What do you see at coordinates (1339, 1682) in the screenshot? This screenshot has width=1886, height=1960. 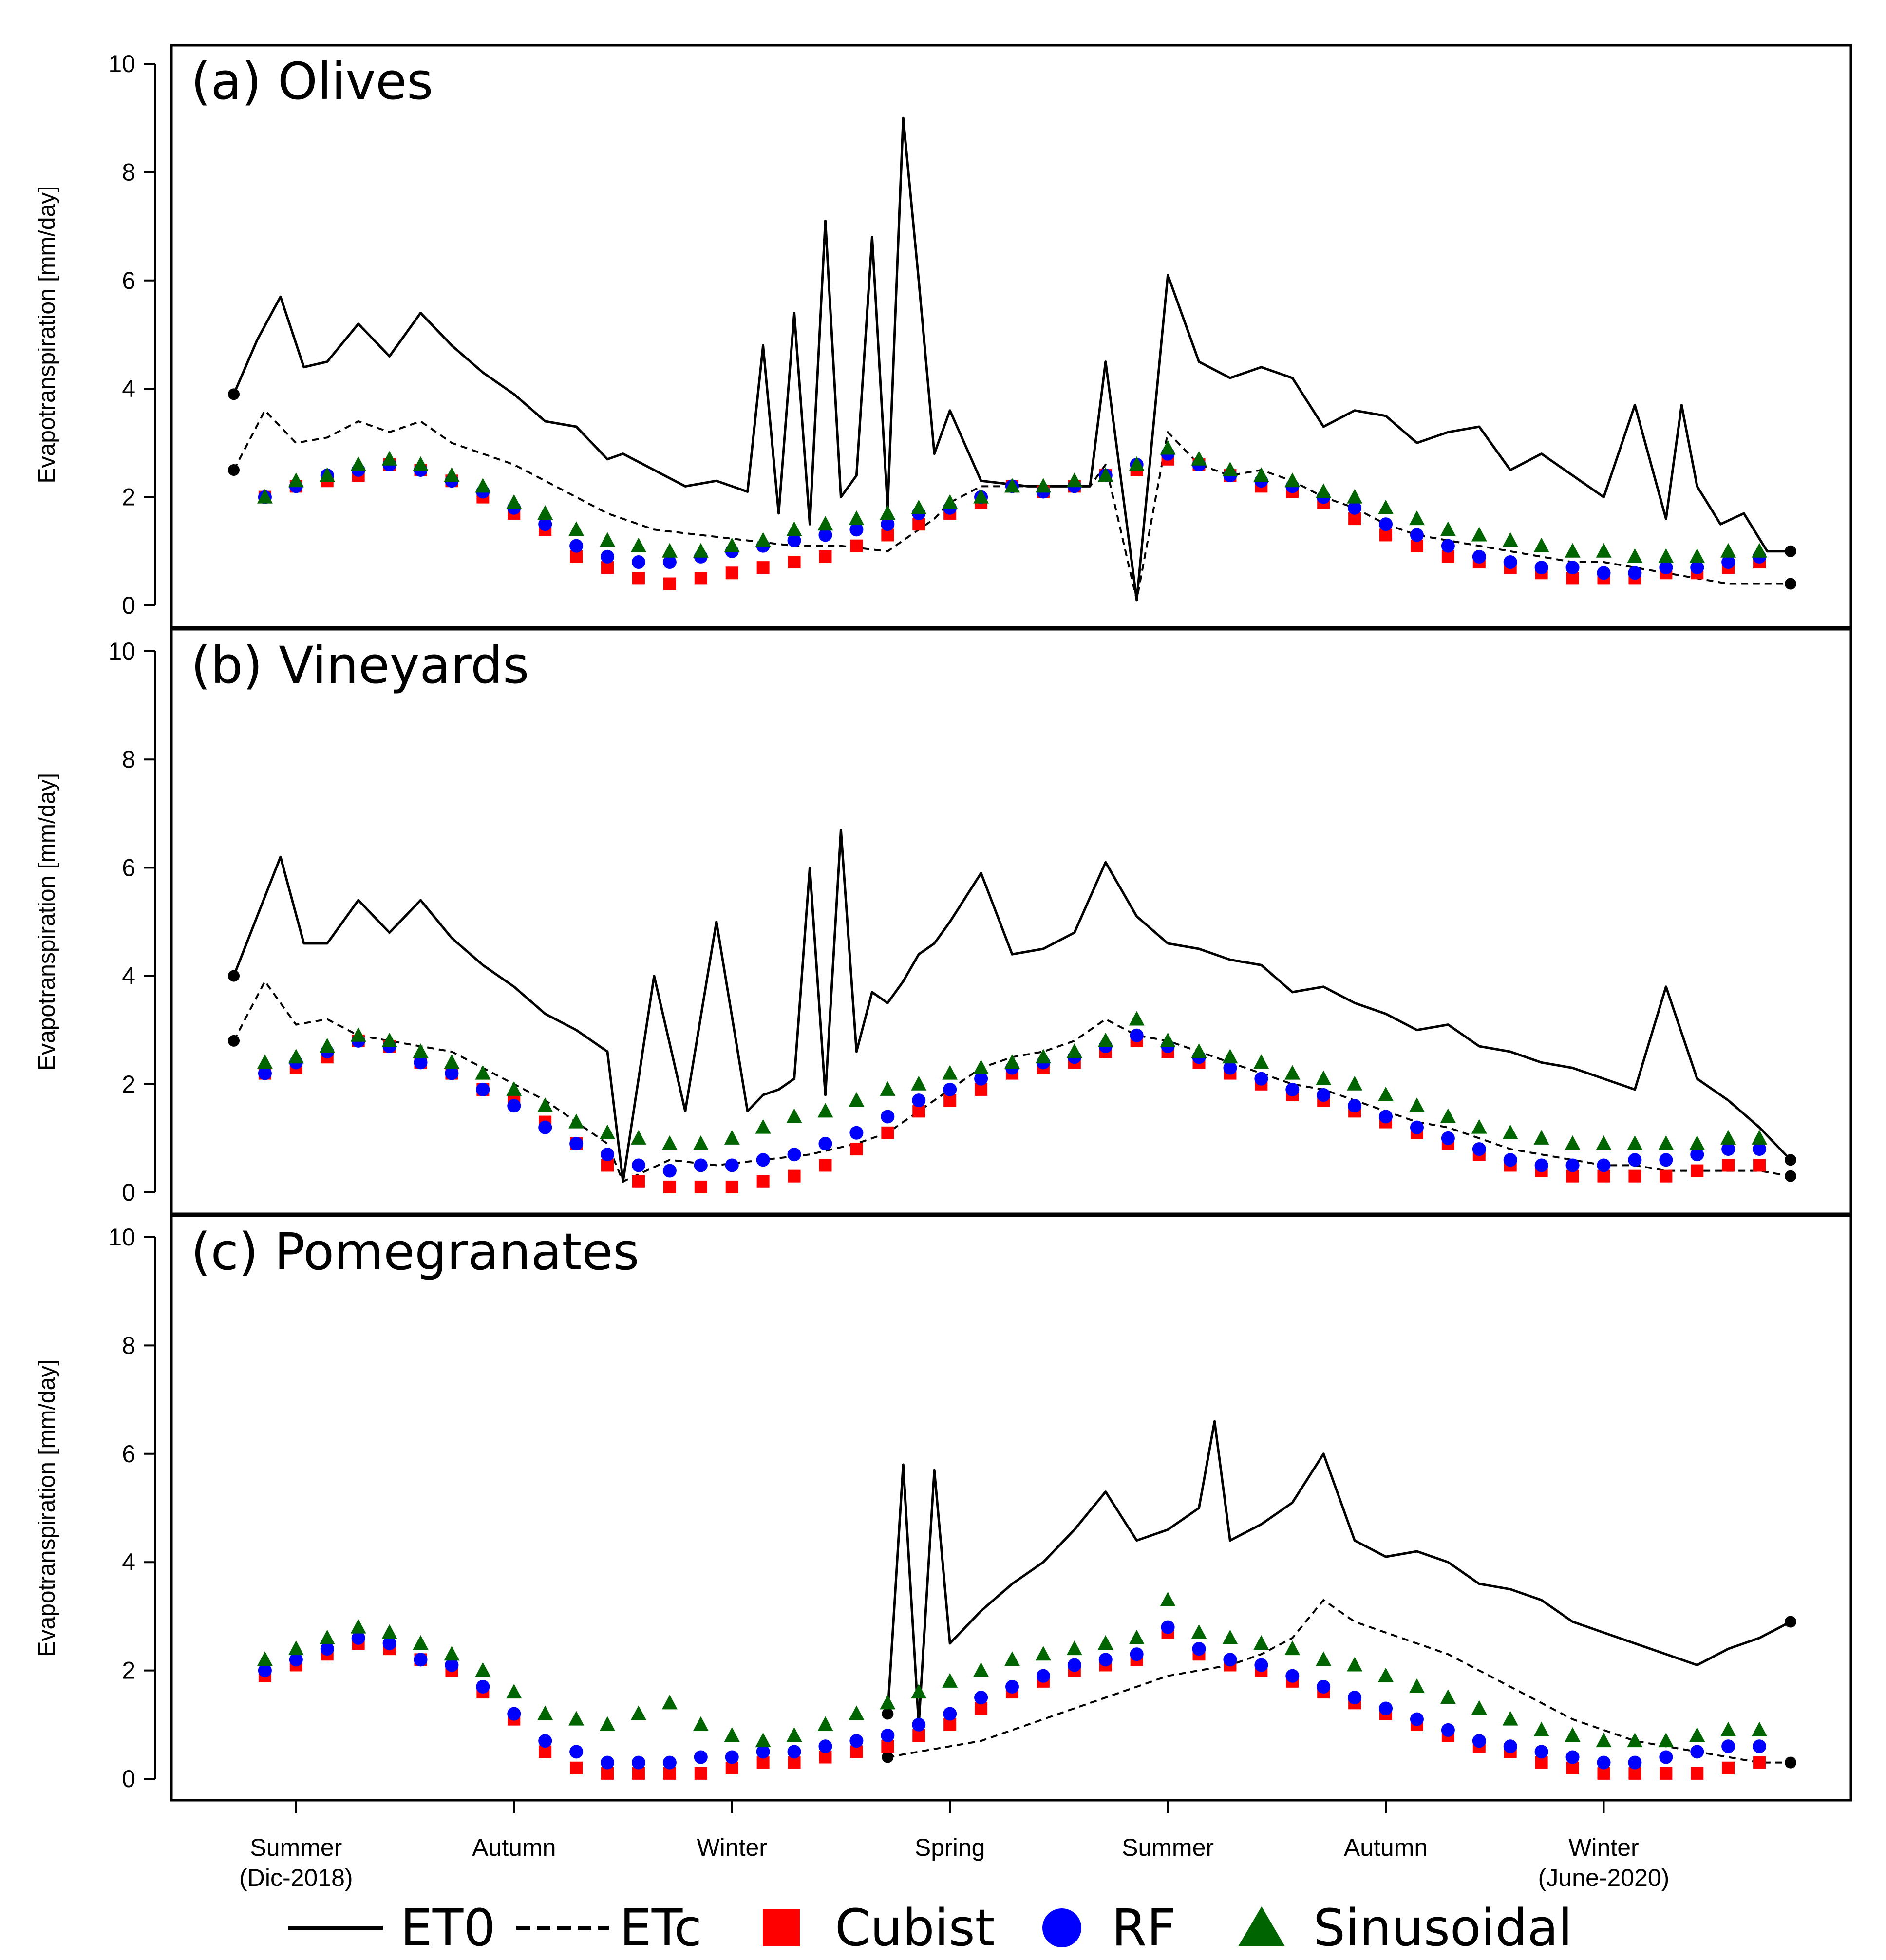 I see `etc-line` at bounding box center [1339, 1682].